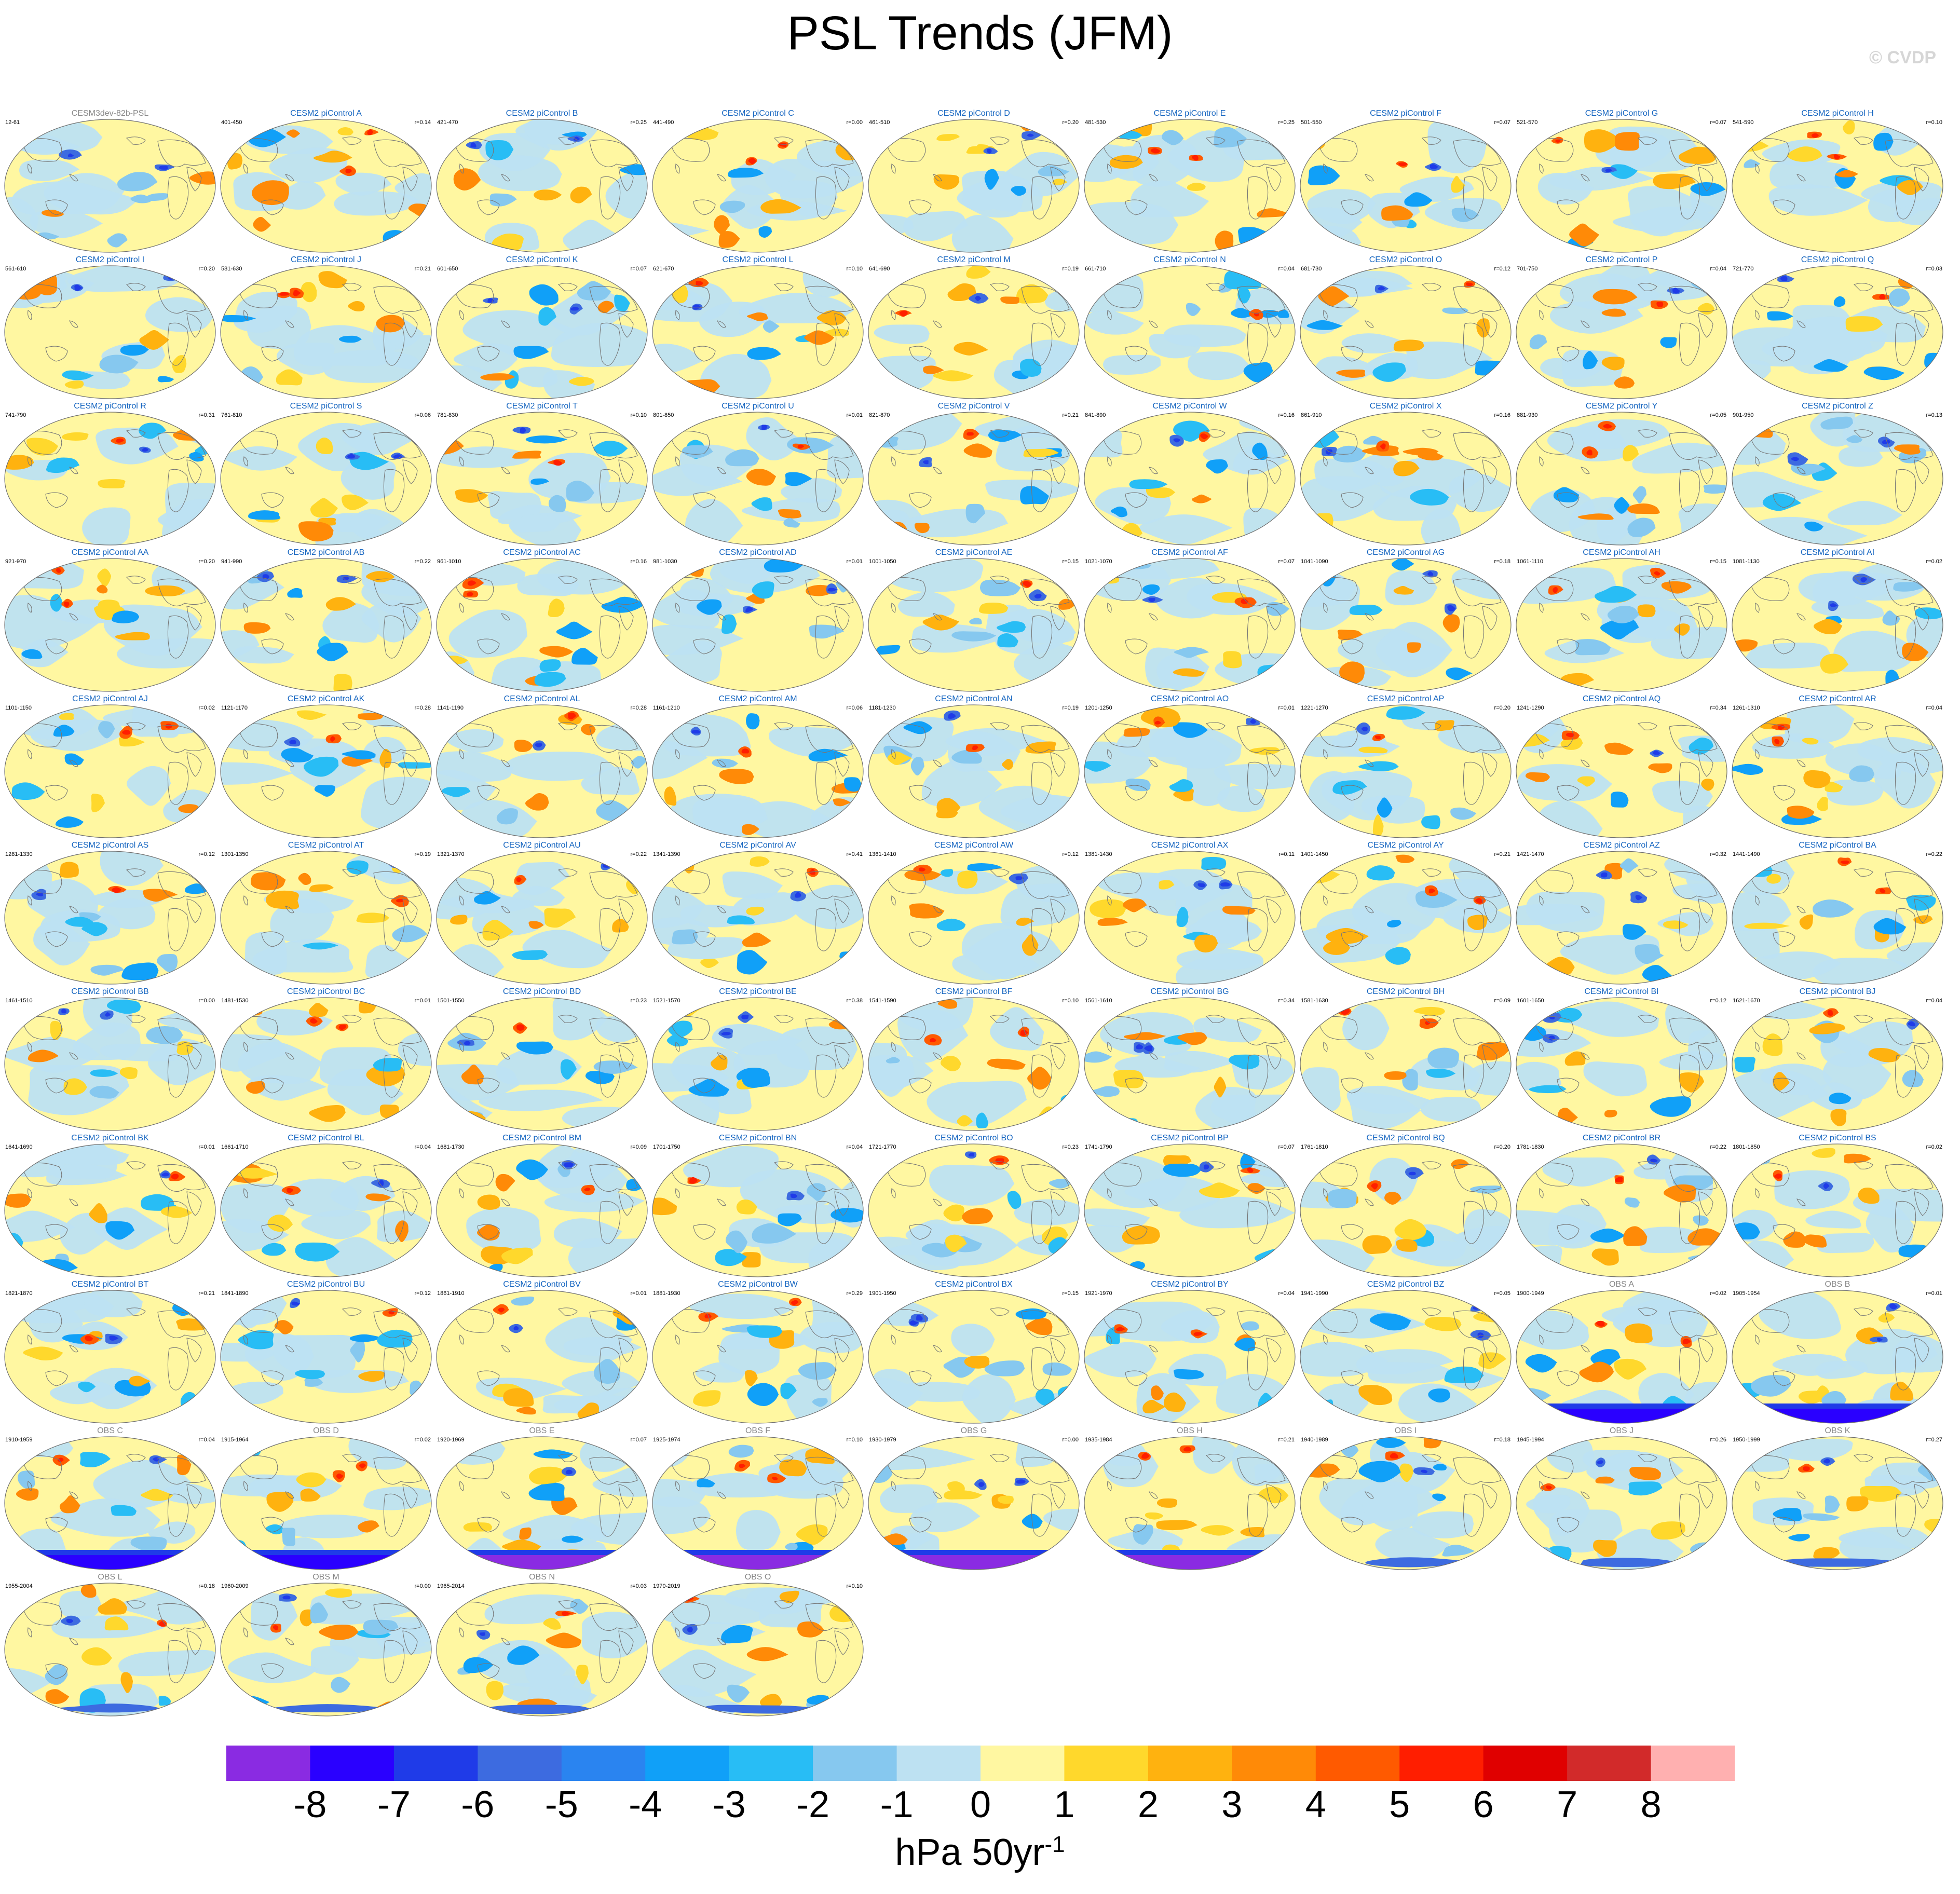  I want to click on panel-title: CESM2 piControl T, so click(542, 406).